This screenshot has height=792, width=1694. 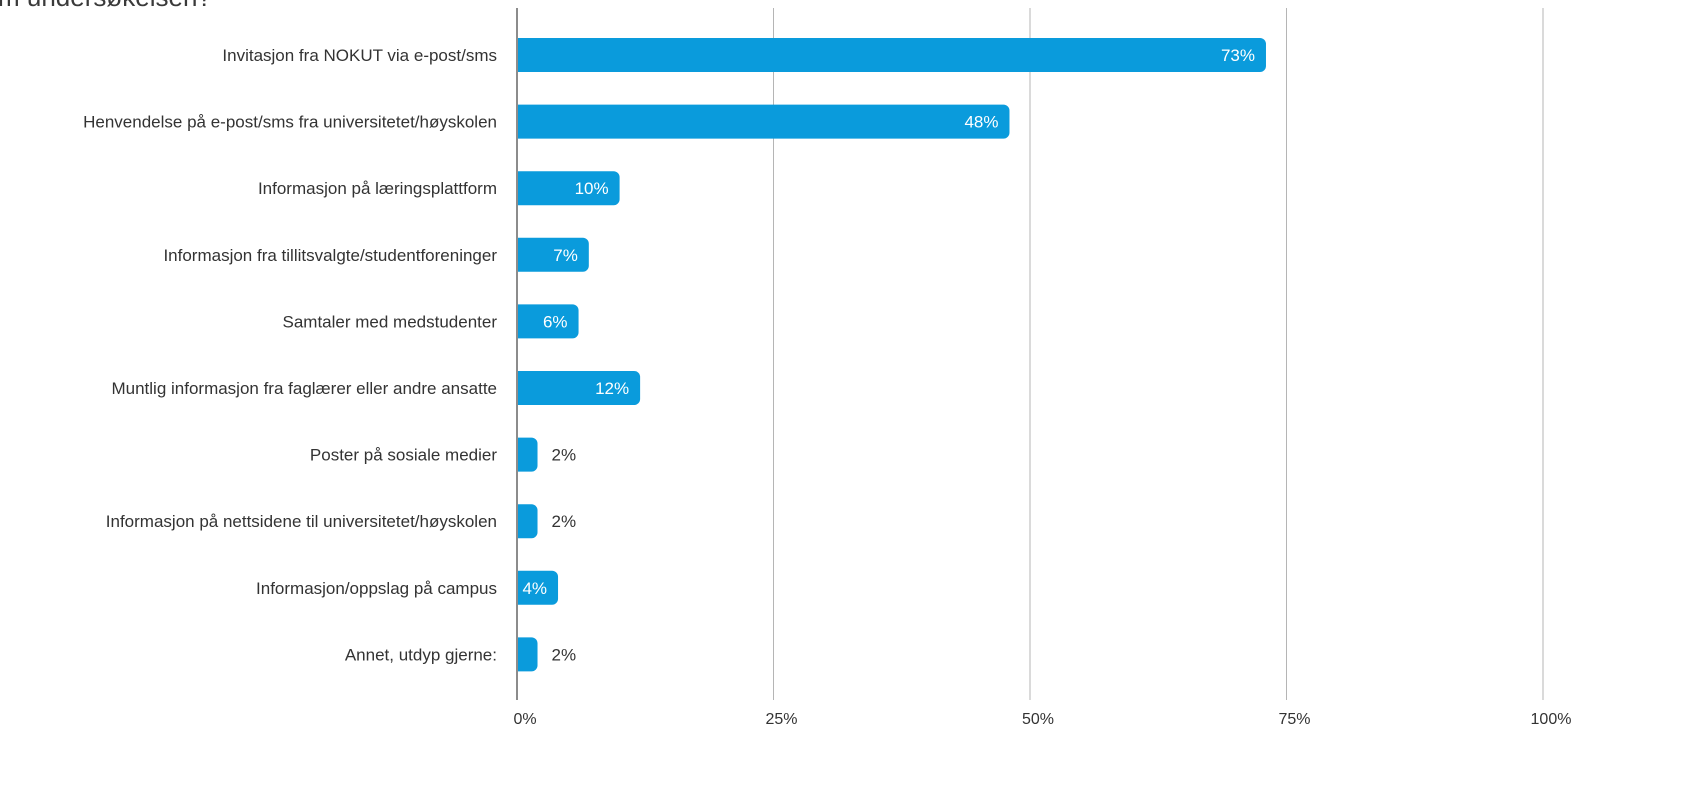 What do you see at coordinates (403, 455) in the screenshot?
I see `category-label: Poster på sosiale medier` at bounding box center [403, 455].